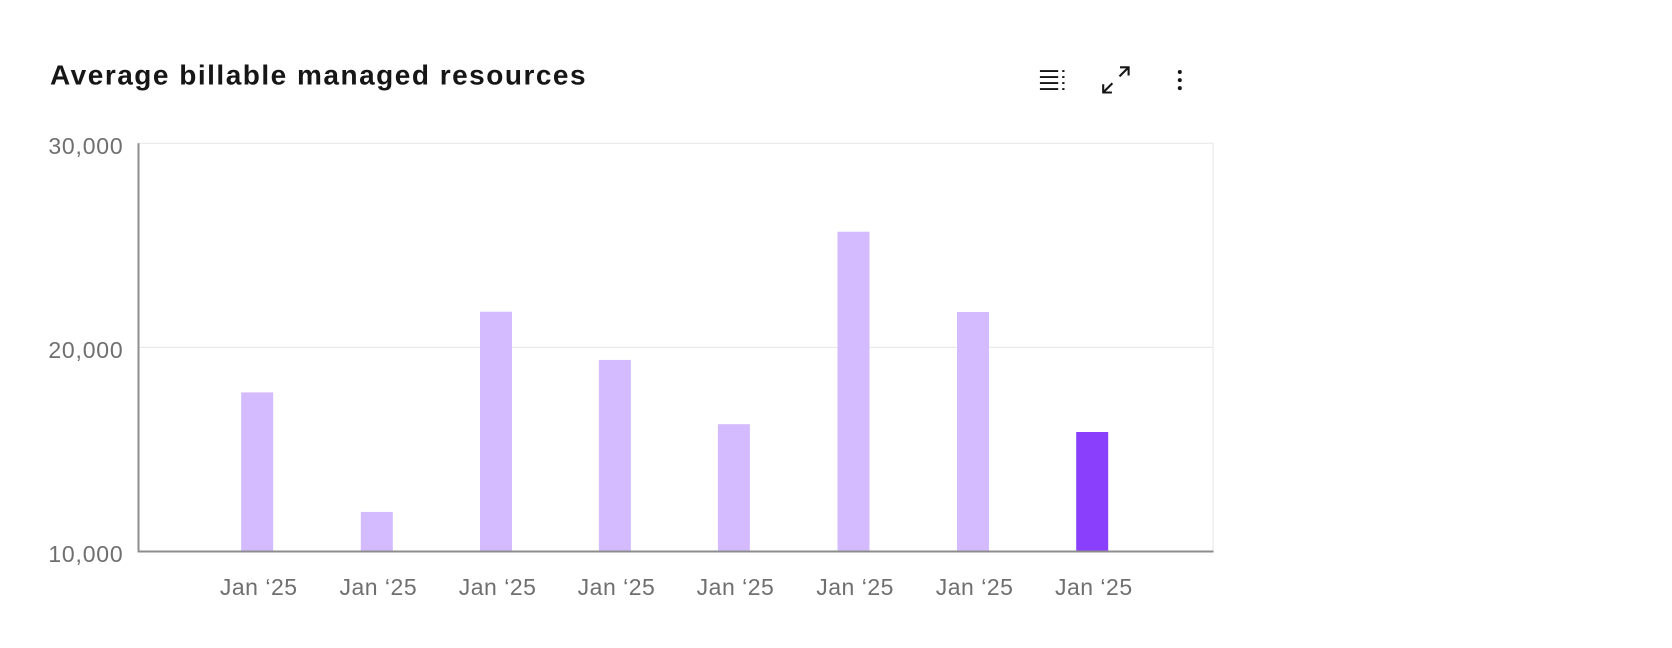 This screenshot has height=648, width=1672. Describe the element at coordinates (85, 146) in the screenshot. I see `svg-text: 30,000` at that location.